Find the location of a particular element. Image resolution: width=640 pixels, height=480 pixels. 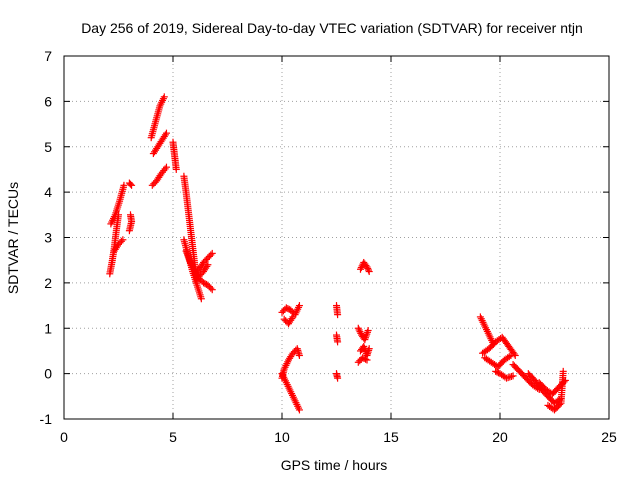

y-tick-label: 7 is located at coordinates (48, 56).